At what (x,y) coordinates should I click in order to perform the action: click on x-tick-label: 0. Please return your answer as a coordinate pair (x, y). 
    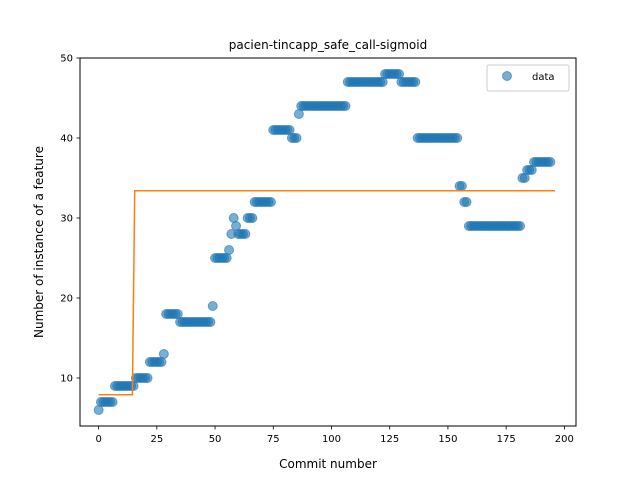
    Looking at the image, I should click on (98, 439).